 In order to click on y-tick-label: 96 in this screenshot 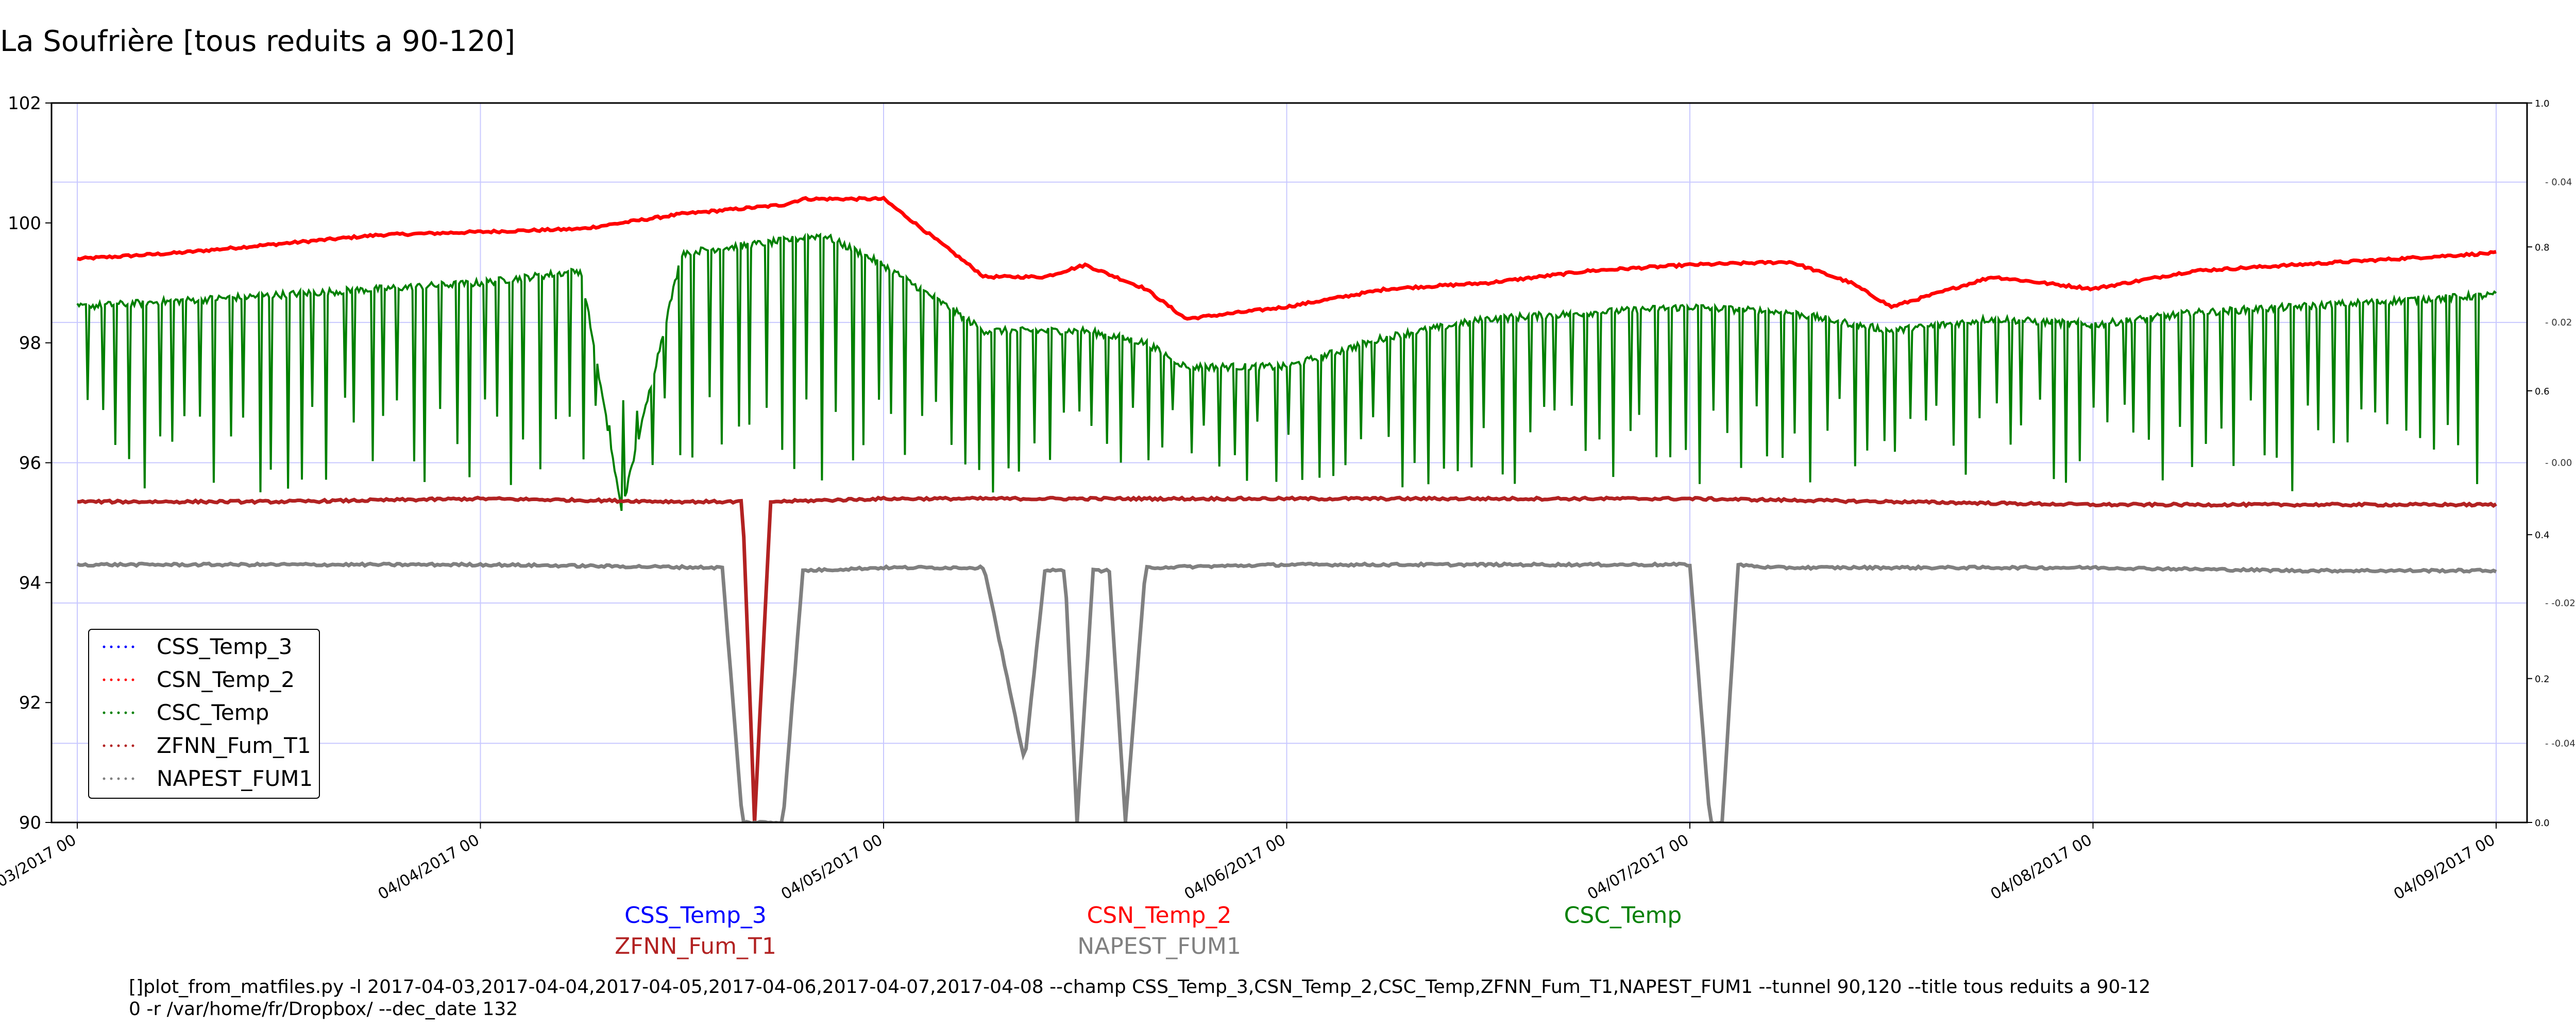, I will do `click(30, 463)`.